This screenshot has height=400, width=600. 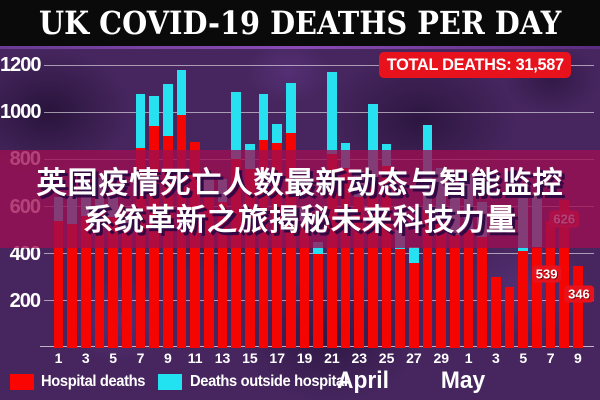 What do you see at coordinates (269, 381) in the screenshot?
I see `legend-label-outside: Deaths outside hospital` at bounding box center [269, 381].